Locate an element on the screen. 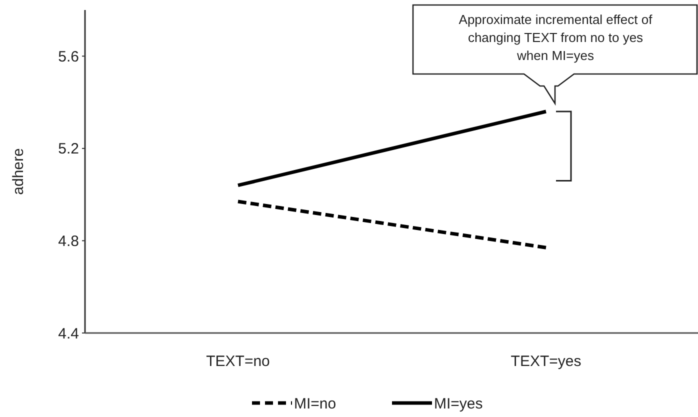  y-tick-label: 4.4 is located at coordinates (68, 333).